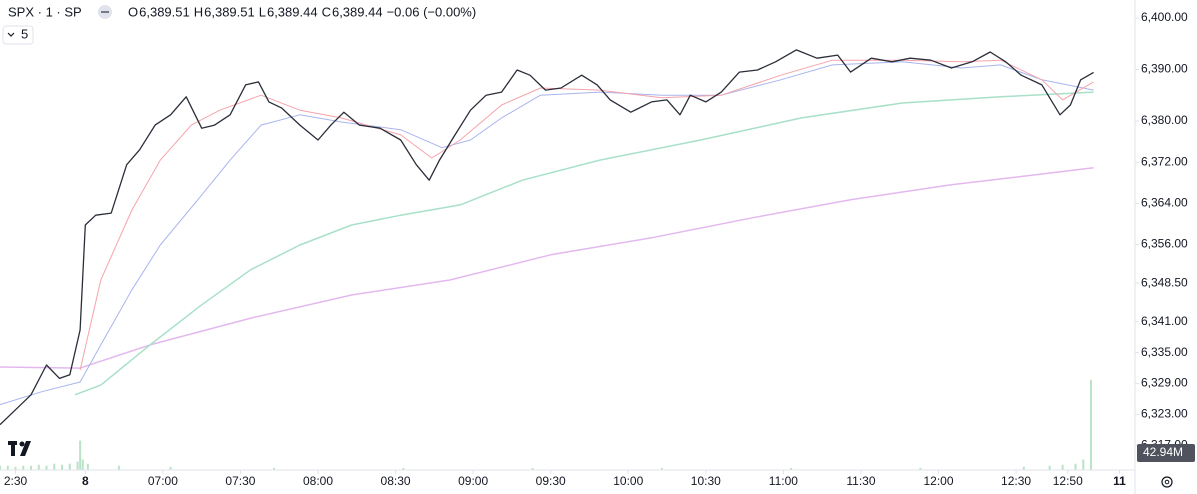 The height and width of the screenshot is (494, 1197). I want to click on indicator-box, so click(18, 35).